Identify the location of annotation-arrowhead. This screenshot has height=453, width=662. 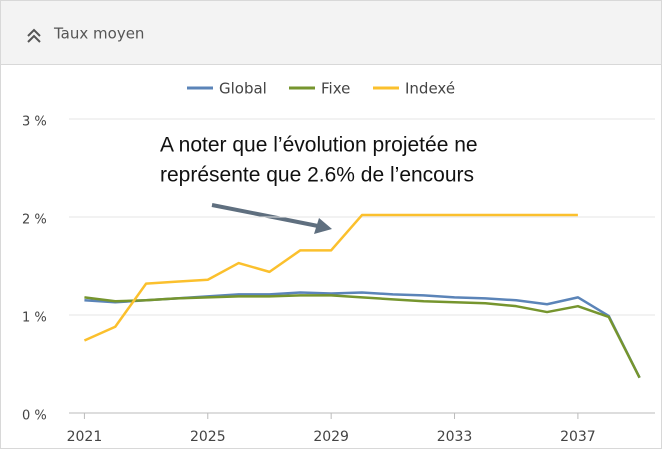
(323, 226).